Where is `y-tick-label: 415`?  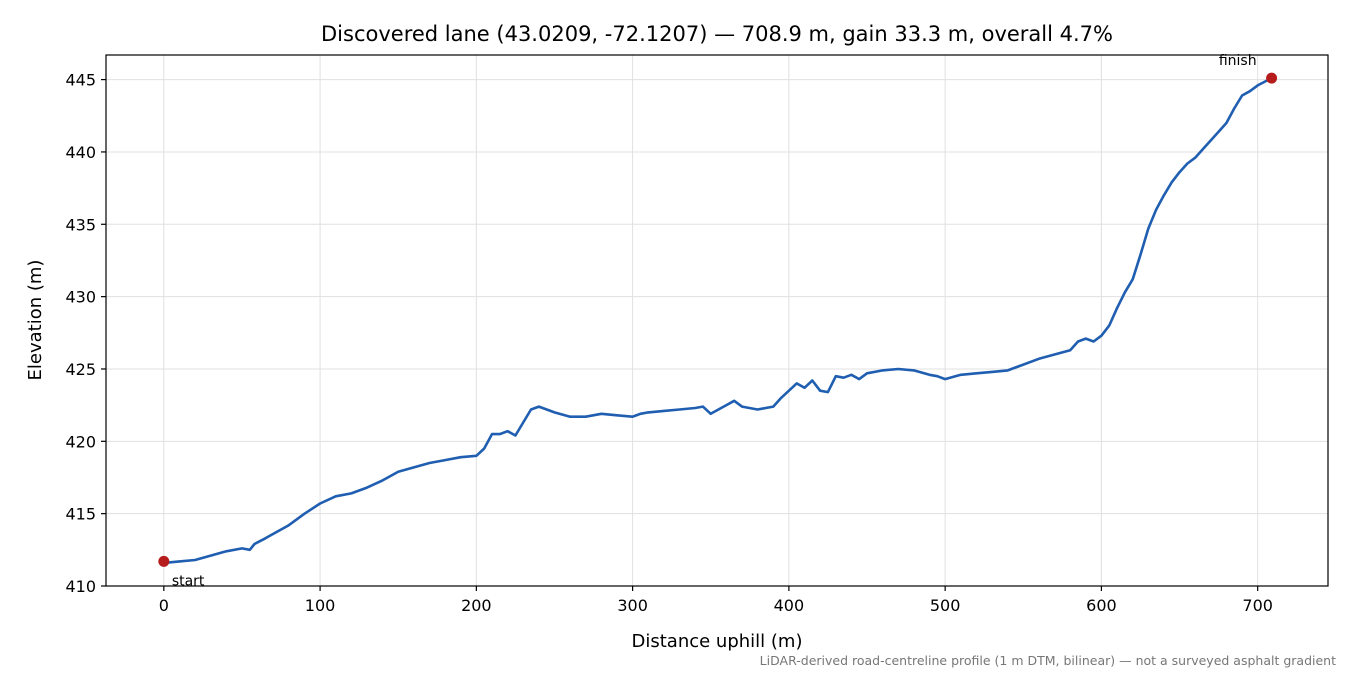
y-tick-label: 415 is located at coordinates (80, 514).